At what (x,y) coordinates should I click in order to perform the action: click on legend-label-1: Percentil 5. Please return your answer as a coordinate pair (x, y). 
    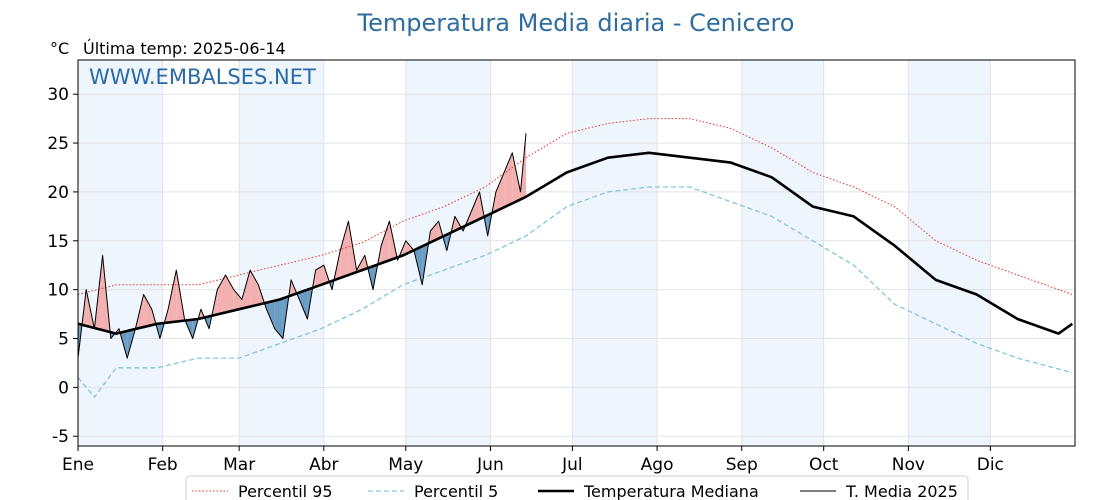
    Looking at the image, I should click on (456, 491).